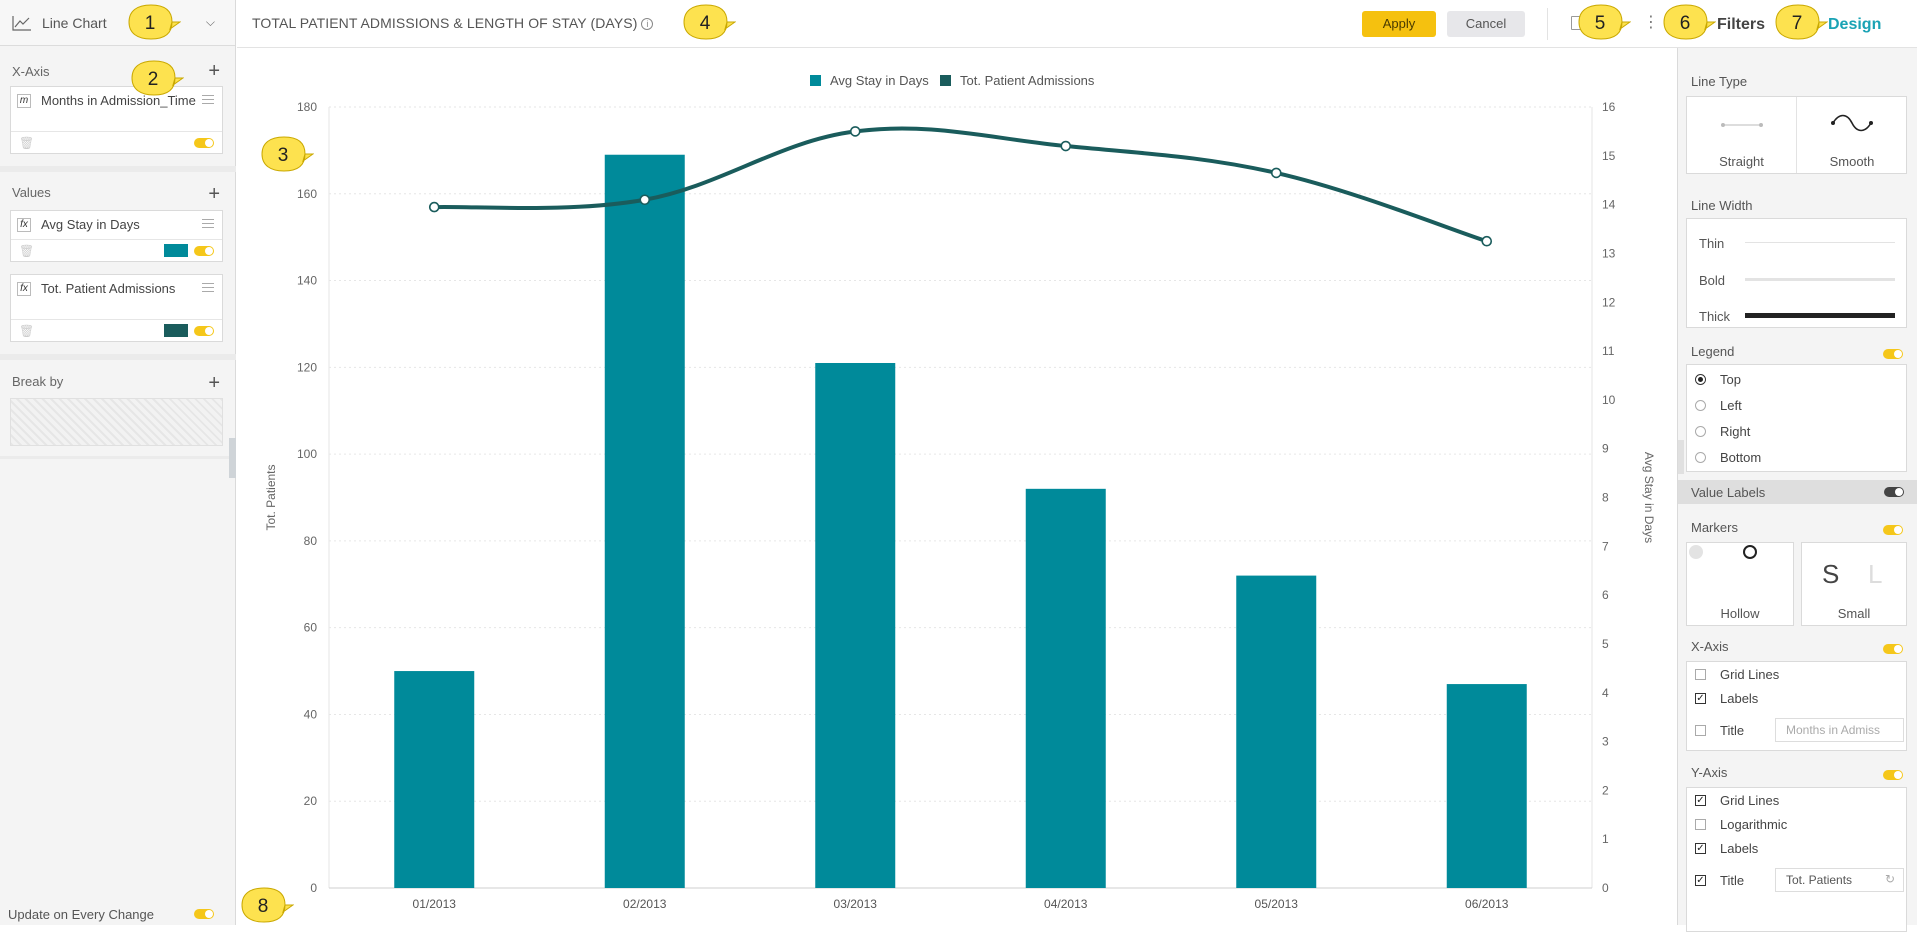 This screenshot has height=932, width=1917. I want to click on x-tick-label: 01/2013, so click(435, 904).